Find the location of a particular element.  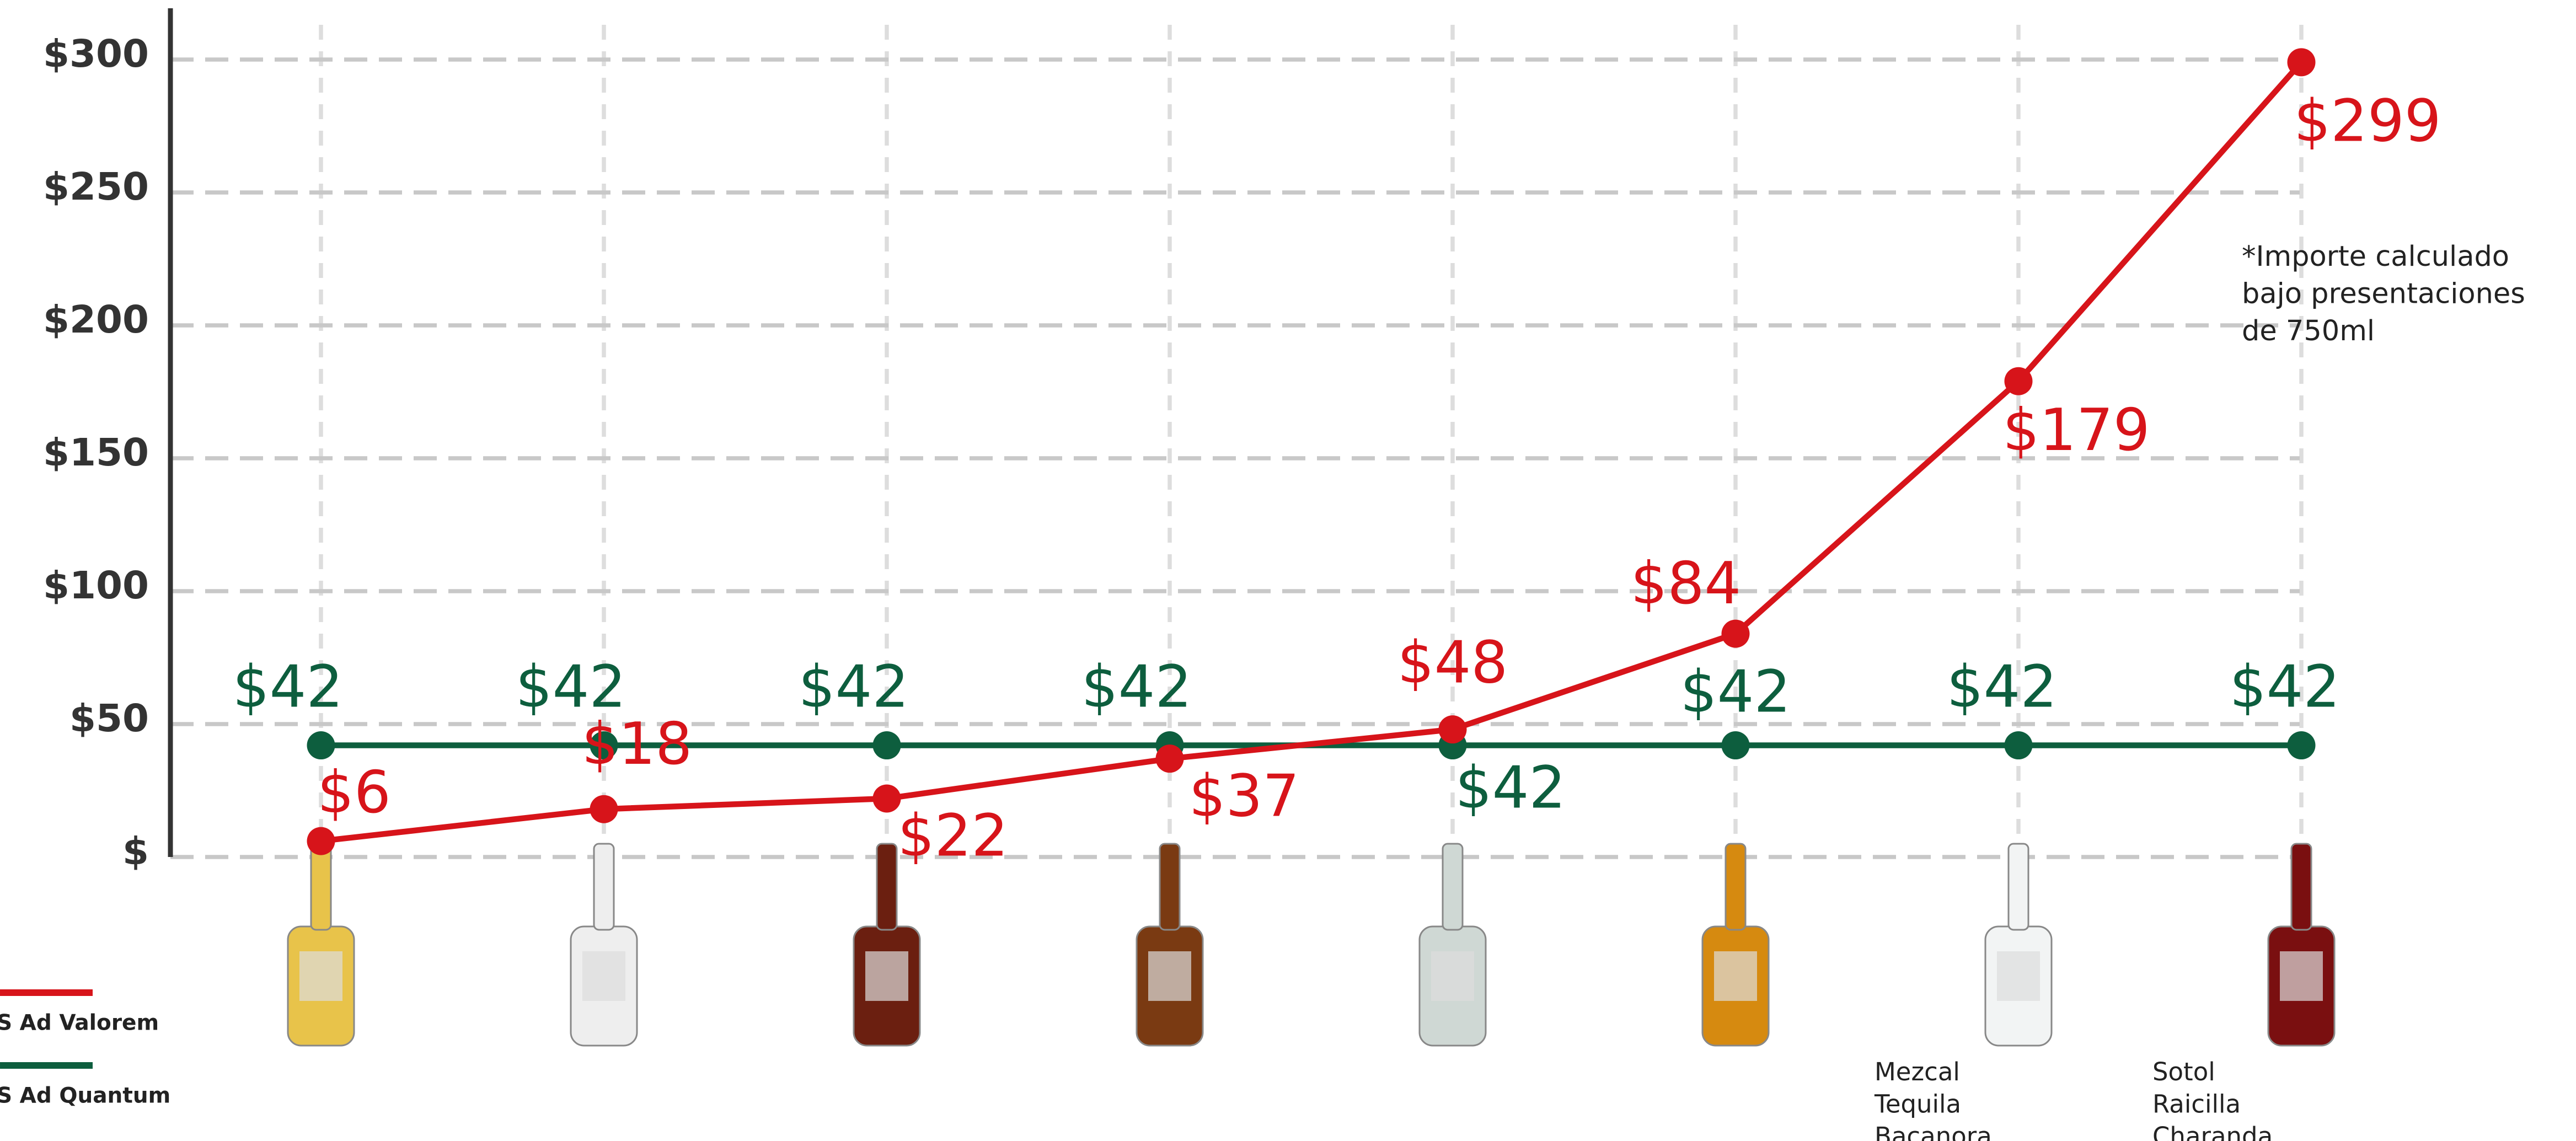

annotation: bajo presentaciones is located at coordinates (2383, 293).